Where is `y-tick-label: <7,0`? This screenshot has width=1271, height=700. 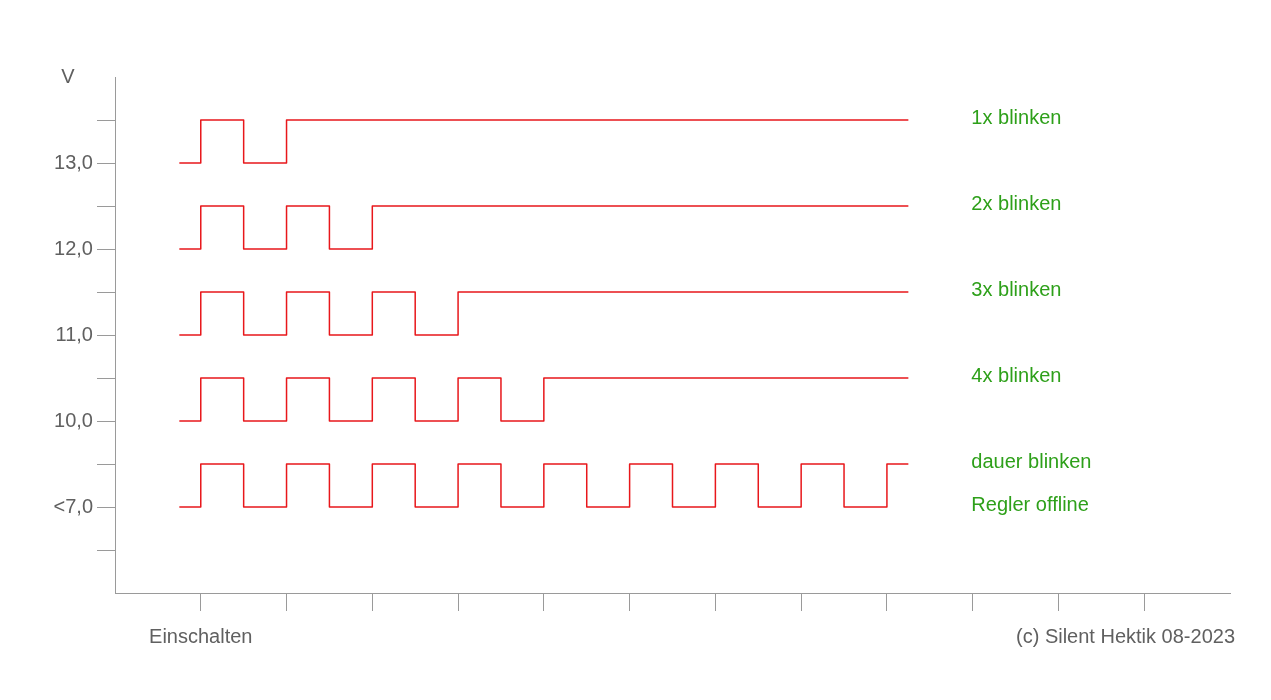
y-tick-label: <7,0 is located at coordinates (73, 505).